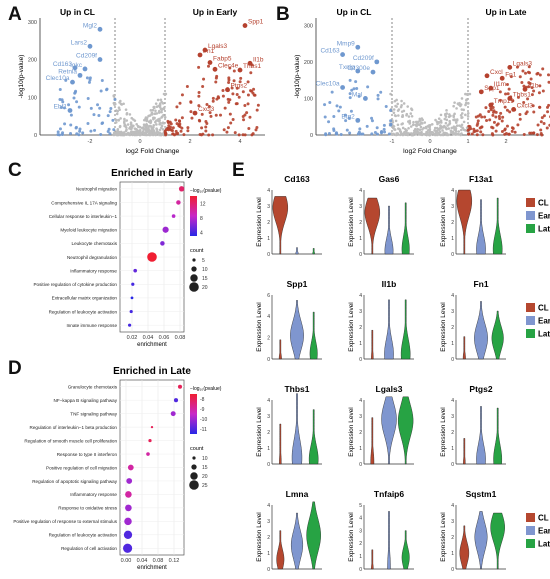 The image size is (550, 579). I want to click on x-tick-label: 0, so click(139, 142).